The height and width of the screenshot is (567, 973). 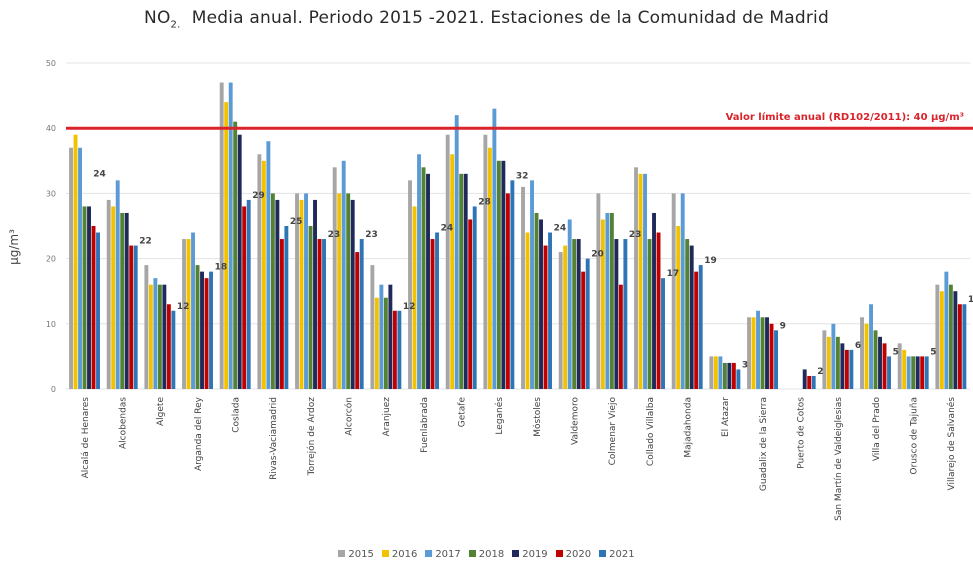 What do you see at coordinates (651, 431) in the screenshot?
I see `x-tick-label: Collado Villalba` at bounding box center [651, 431].